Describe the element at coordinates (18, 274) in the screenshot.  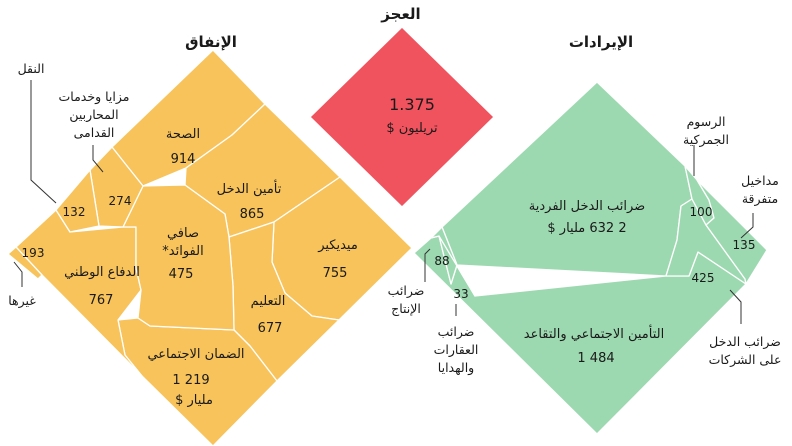
I see `leader-other` at that location.